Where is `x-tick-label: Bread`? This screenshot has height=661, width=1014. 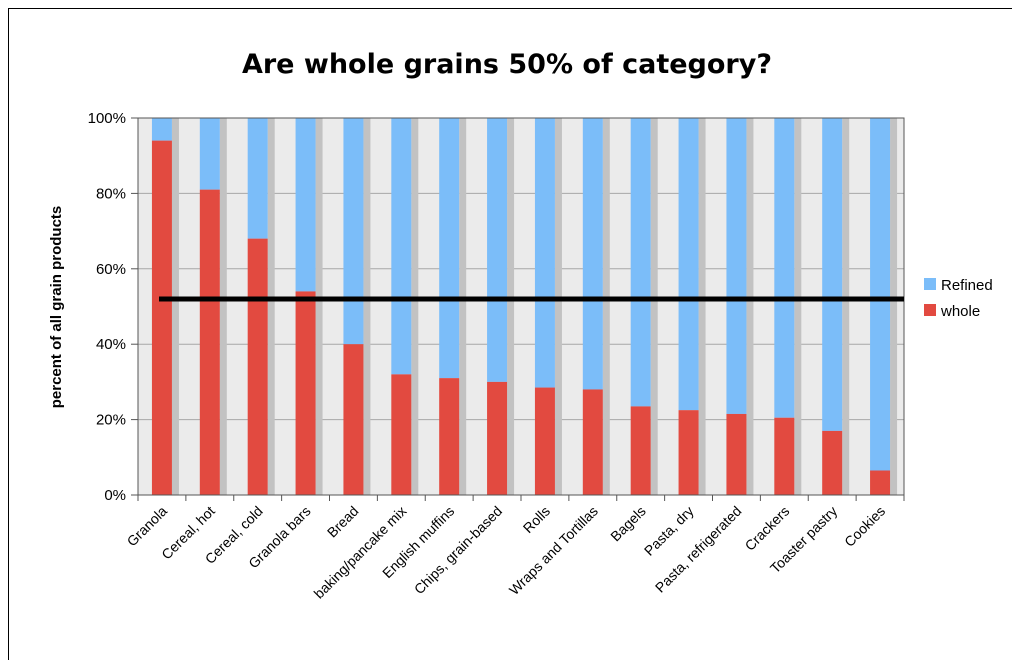
x-tick-label: Bread is located at coordinates (343, 522).